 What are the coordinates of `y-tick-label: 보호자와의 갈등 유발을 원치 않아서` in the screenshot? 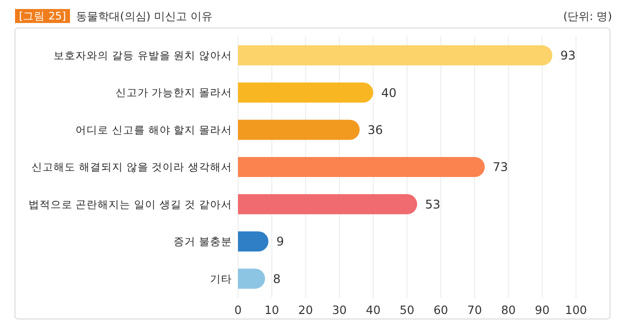 It's located at (143, 56).